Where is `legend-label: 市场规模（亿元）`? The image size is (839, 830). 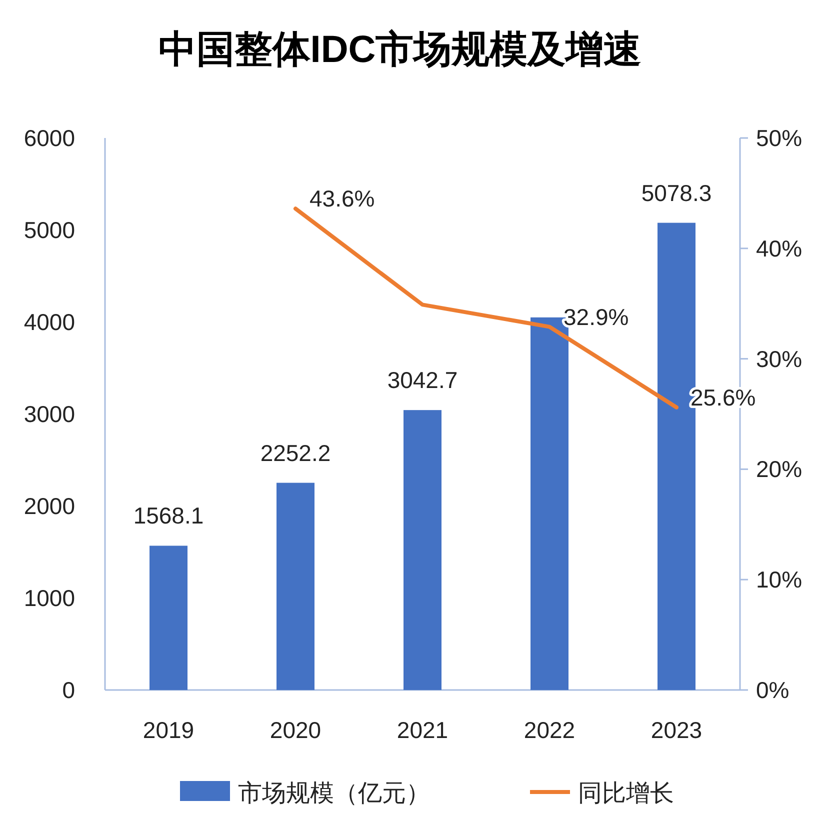
legend-label: 市场规模（亿元） is located at coordinates (334, 793).